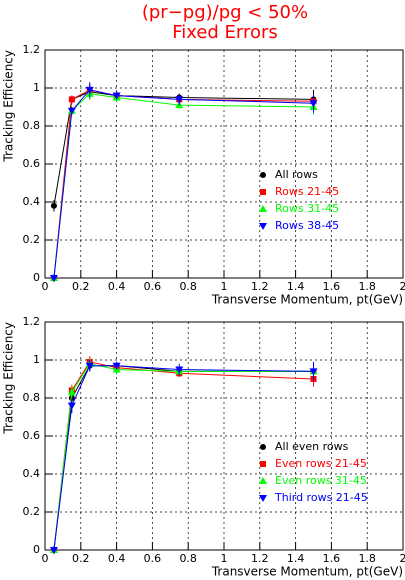 This screenshot has height=580, width=405. Describe the element at coordinates (321, 497) in the screenshot. I see `legend-label: Third rows 21-45` at that location.